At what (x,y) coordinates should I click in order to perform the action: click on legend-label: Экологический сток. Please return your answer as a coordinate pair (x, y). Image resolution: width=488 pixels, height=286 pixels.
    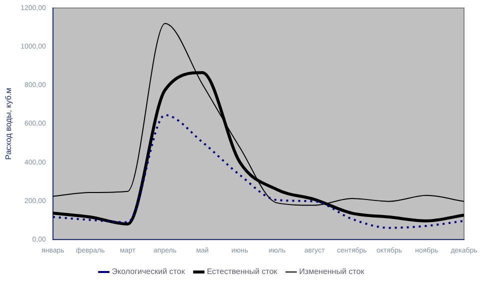
    Looking at the image, I should click on (149, 271).